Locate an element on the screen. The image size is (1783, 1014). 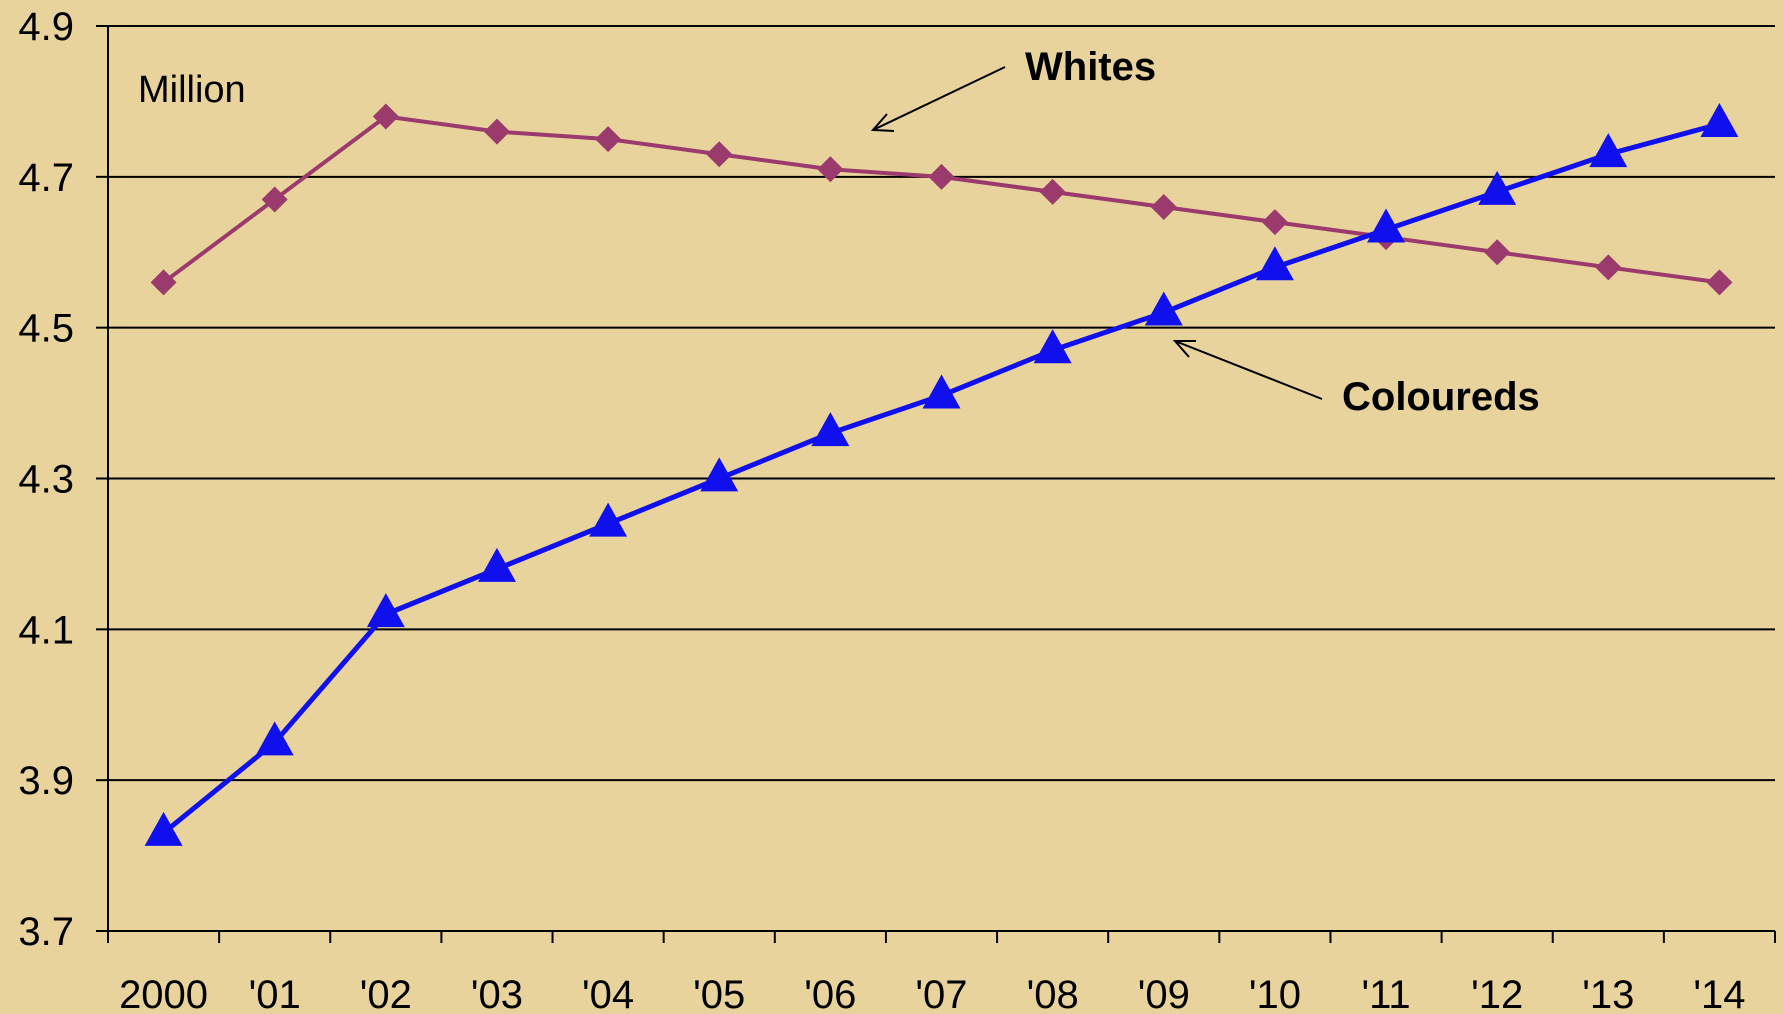
x-tick-label-0: 2000 is located at coordinates (163, 993).